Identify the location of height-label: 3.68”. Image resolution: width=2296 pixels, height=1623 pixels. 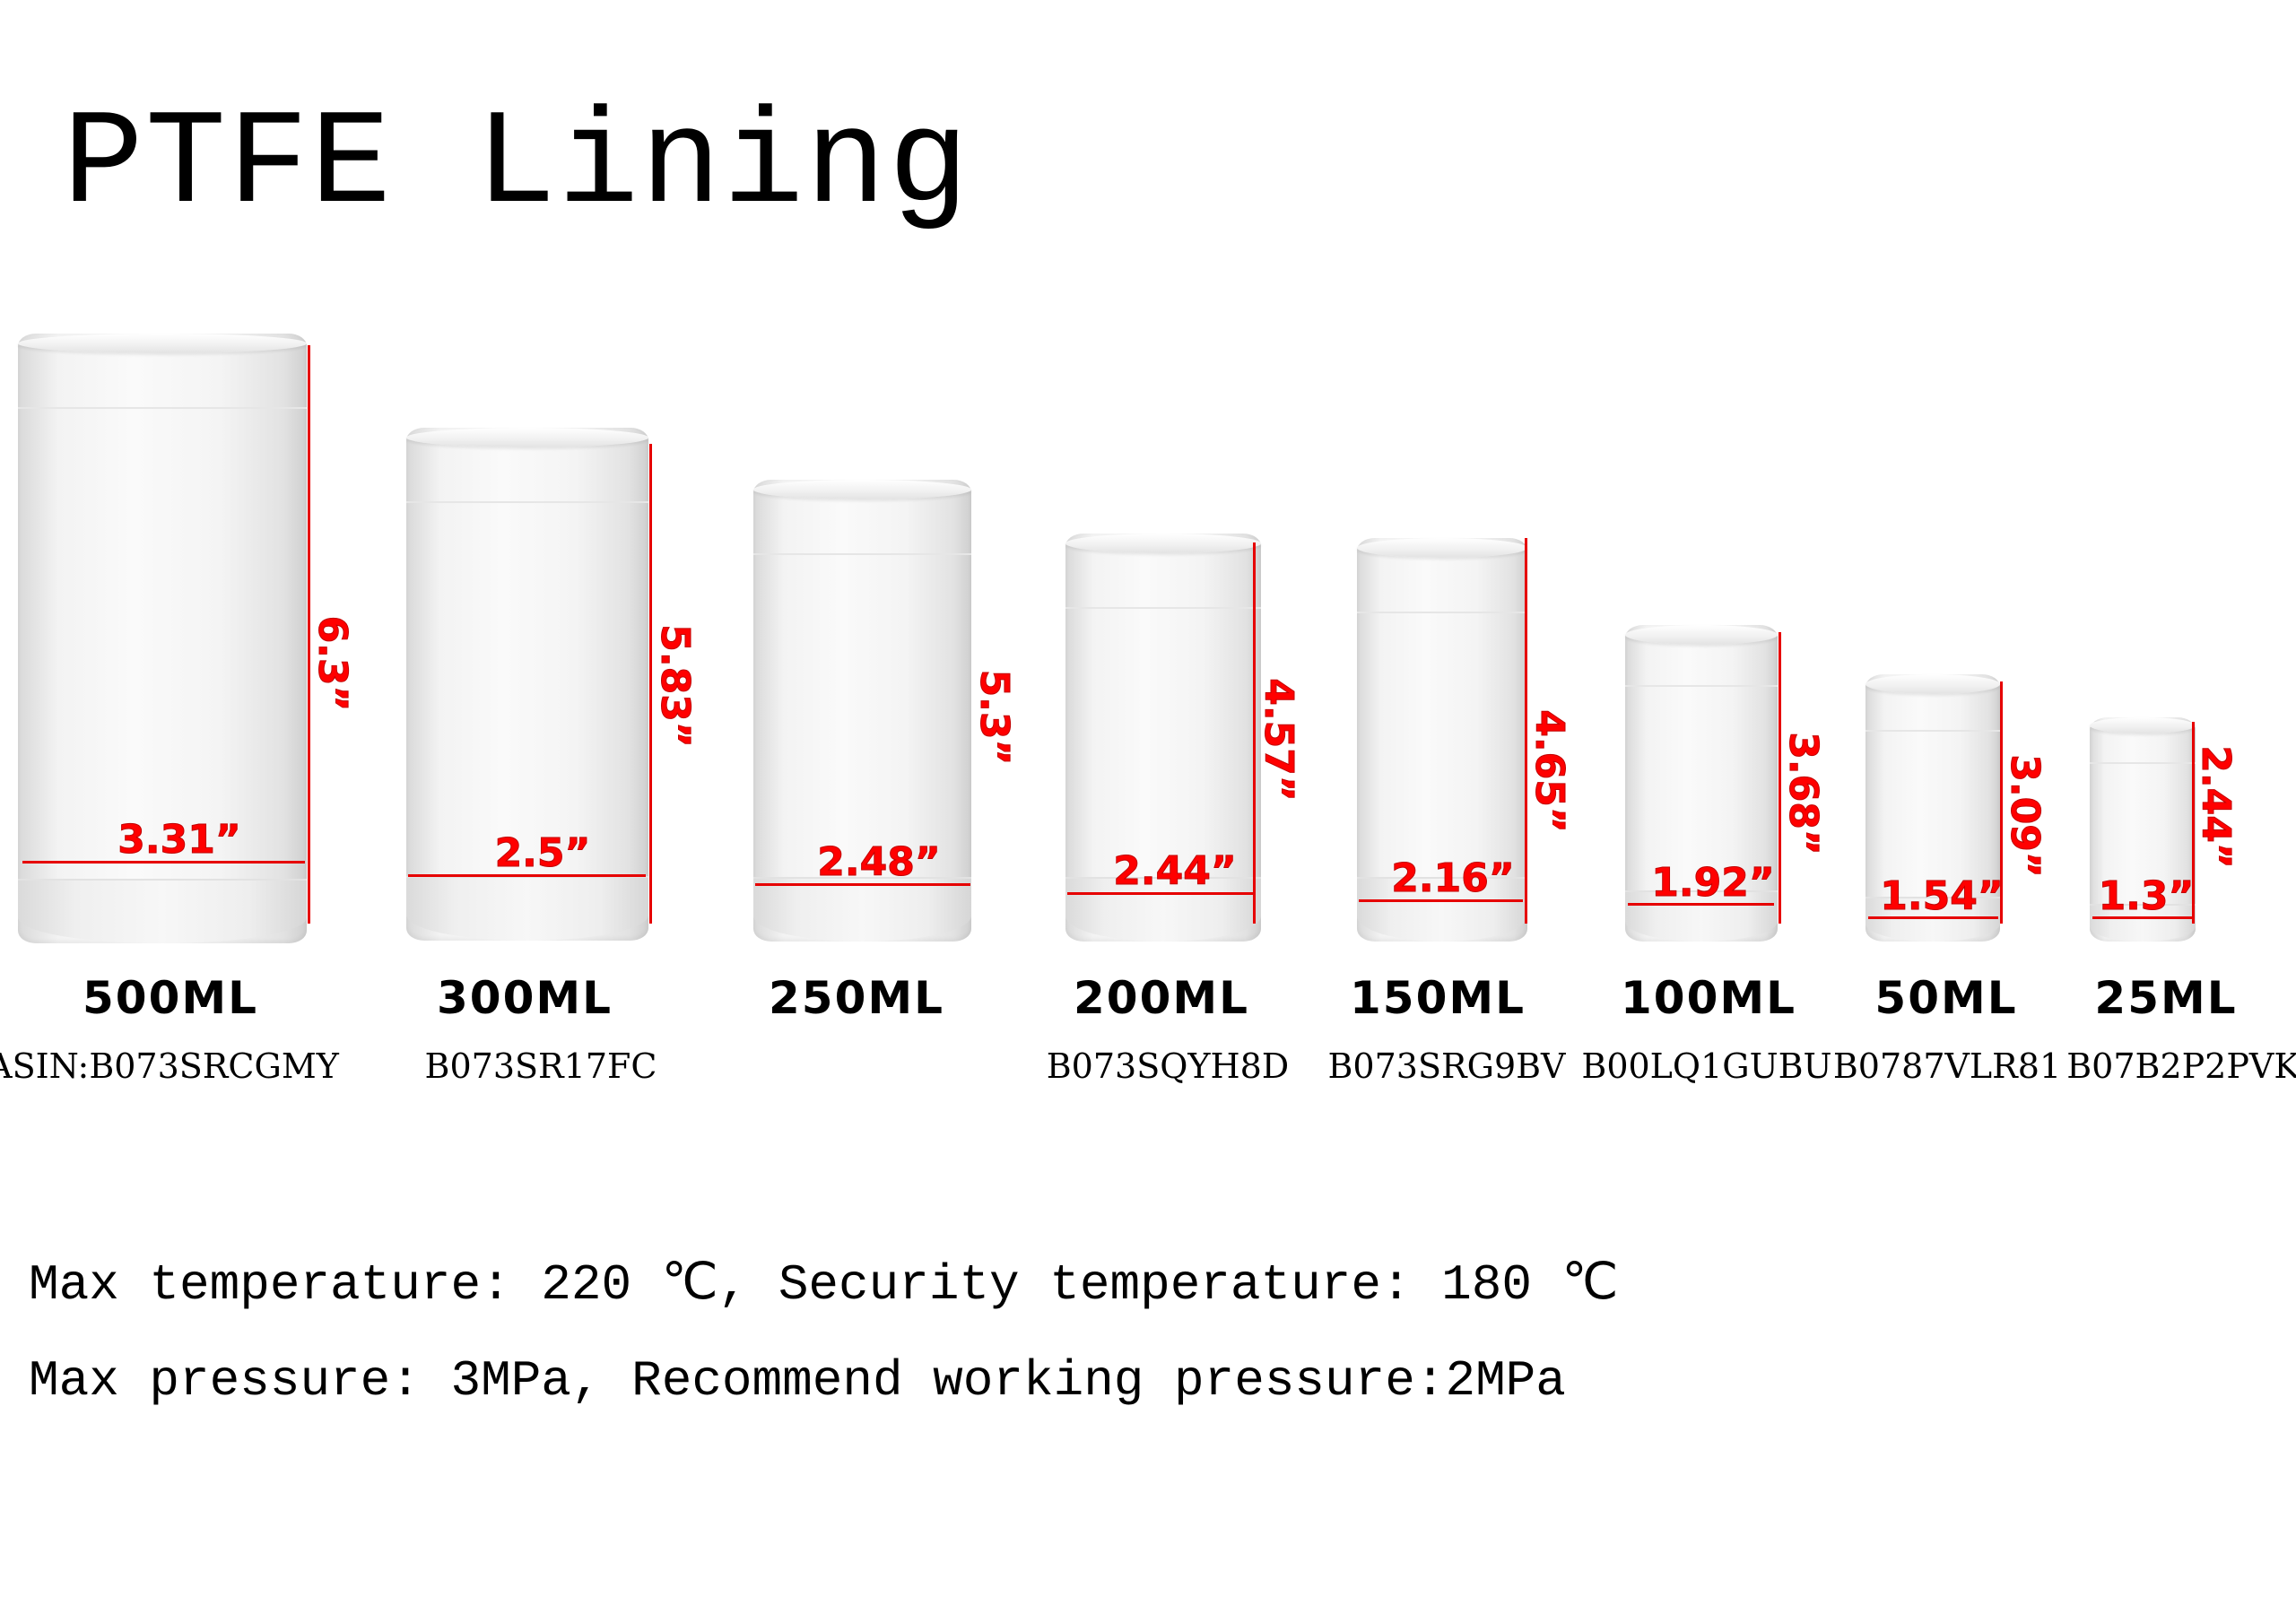
(1803, 793).